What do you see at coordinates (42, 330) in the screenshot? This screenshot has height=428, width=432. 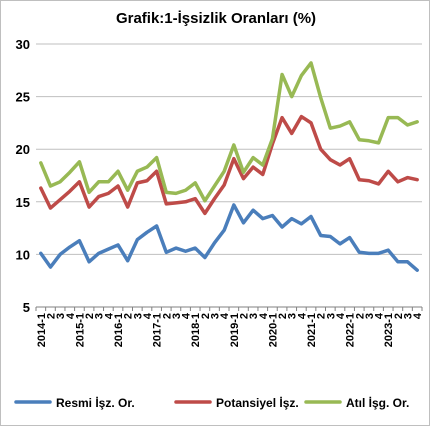 I see `x-tick-label: 2014-1` at bounding box center [42, 330].